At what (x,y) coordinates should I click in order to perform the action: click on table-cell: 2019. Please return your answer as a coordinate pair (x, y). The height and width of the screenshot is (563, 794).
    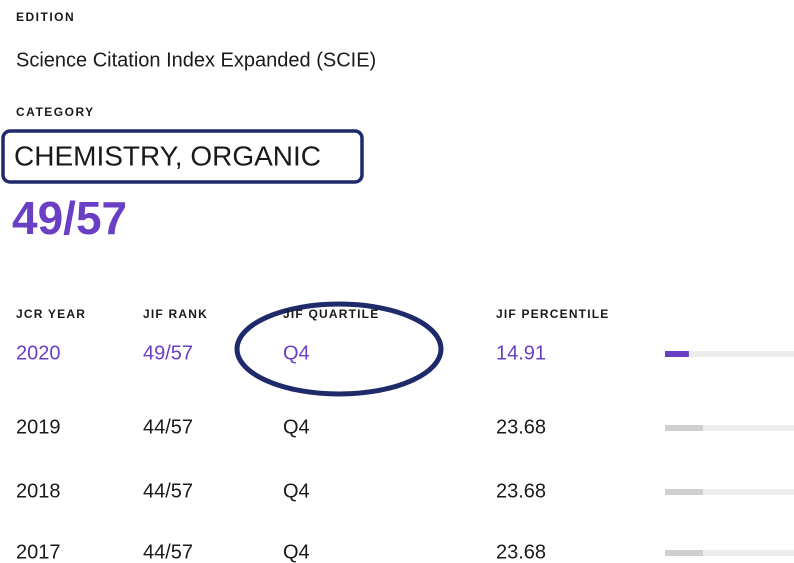
    Looking at the image, I should click on (38, 427).